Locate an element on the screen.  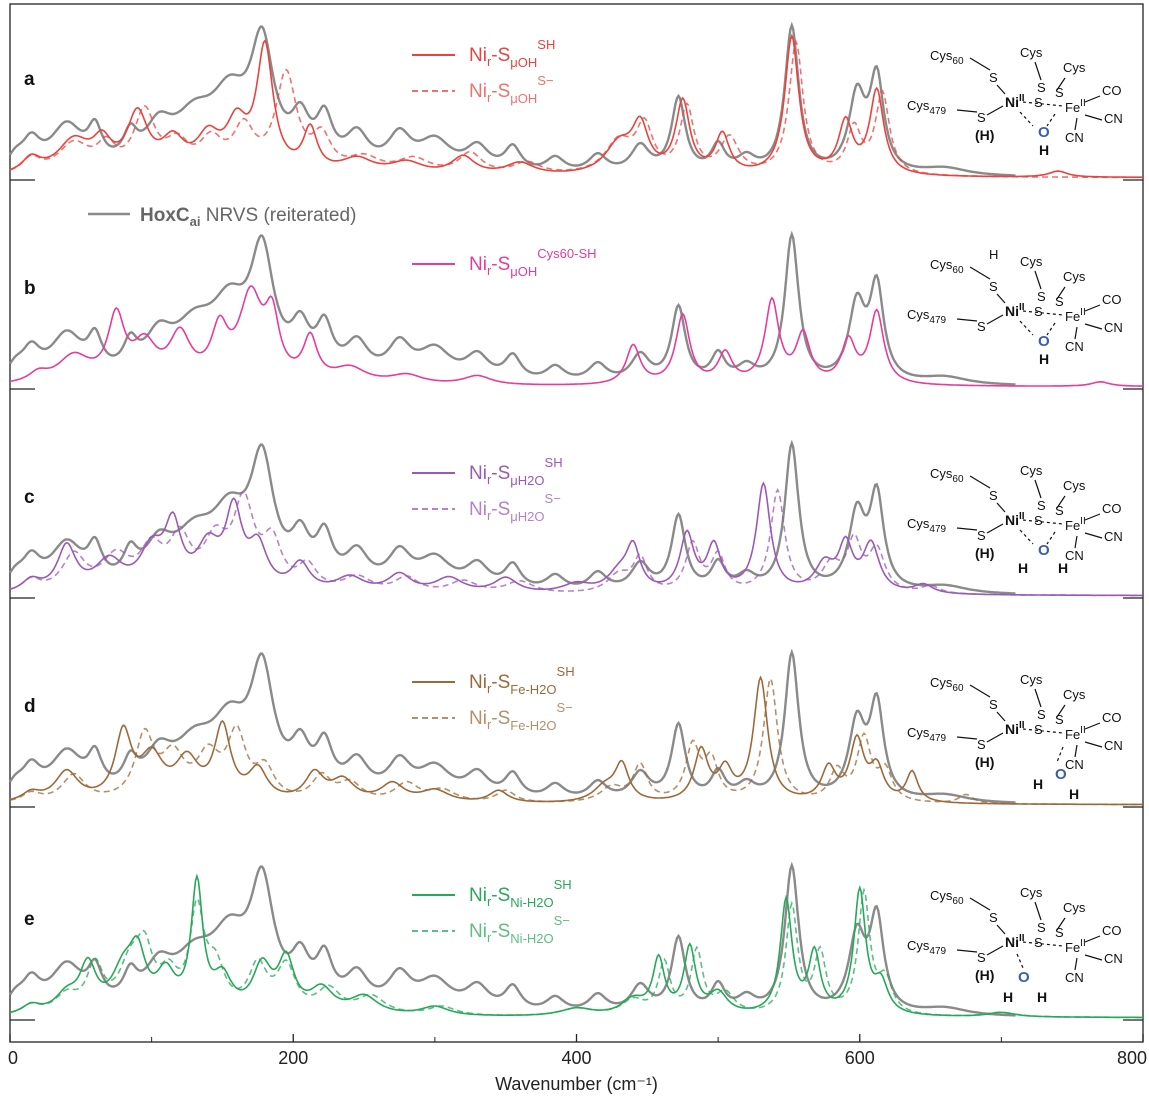
structure-label: Cys60 is located at coordinates (947, 475).